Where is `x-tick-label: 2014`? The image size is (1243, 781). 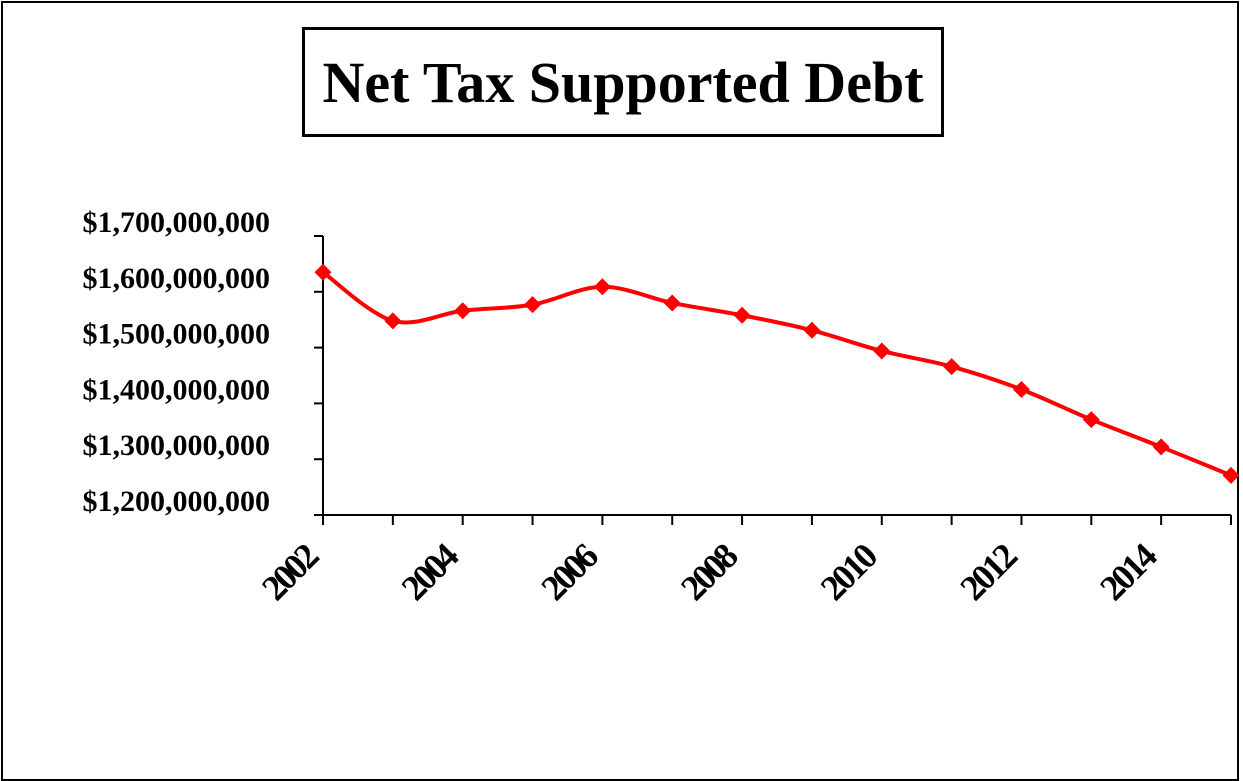 x-tick-label: 2014 is located at coordinates (1128, 571).